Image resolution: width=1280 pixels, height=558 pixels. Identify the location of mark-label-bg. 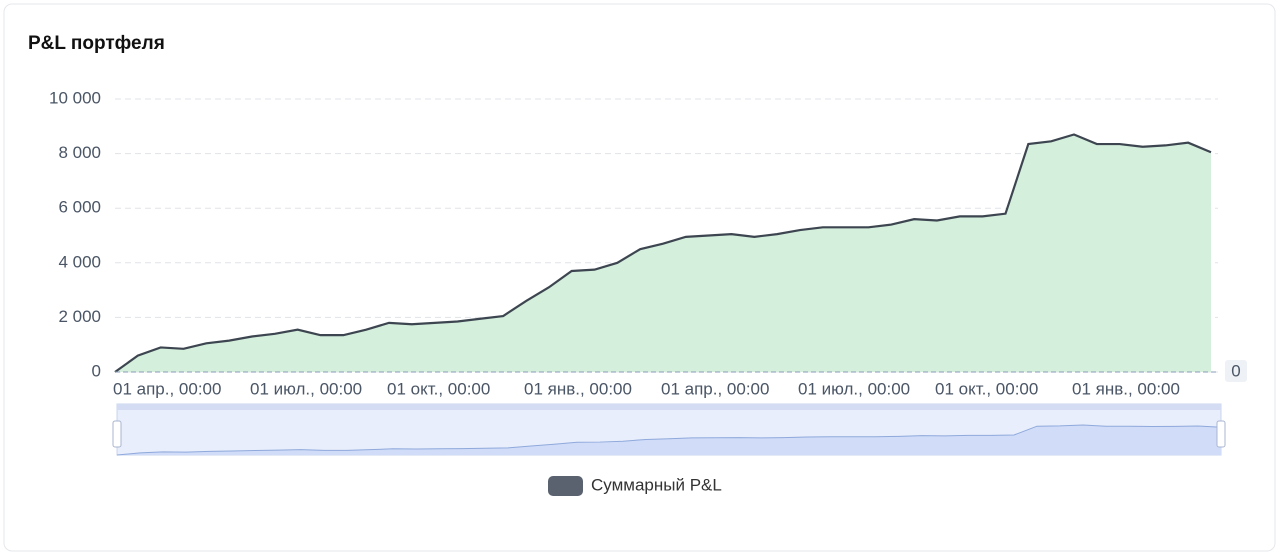
(1236, 371).